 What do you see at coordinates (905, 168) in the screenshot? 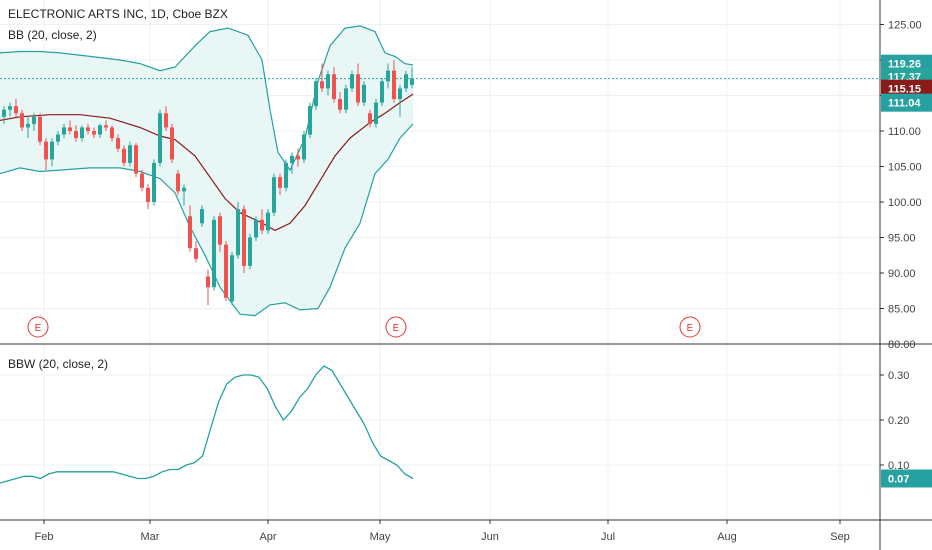
I see `price-tick-label: 105.00` at bounding box center [905, 168].